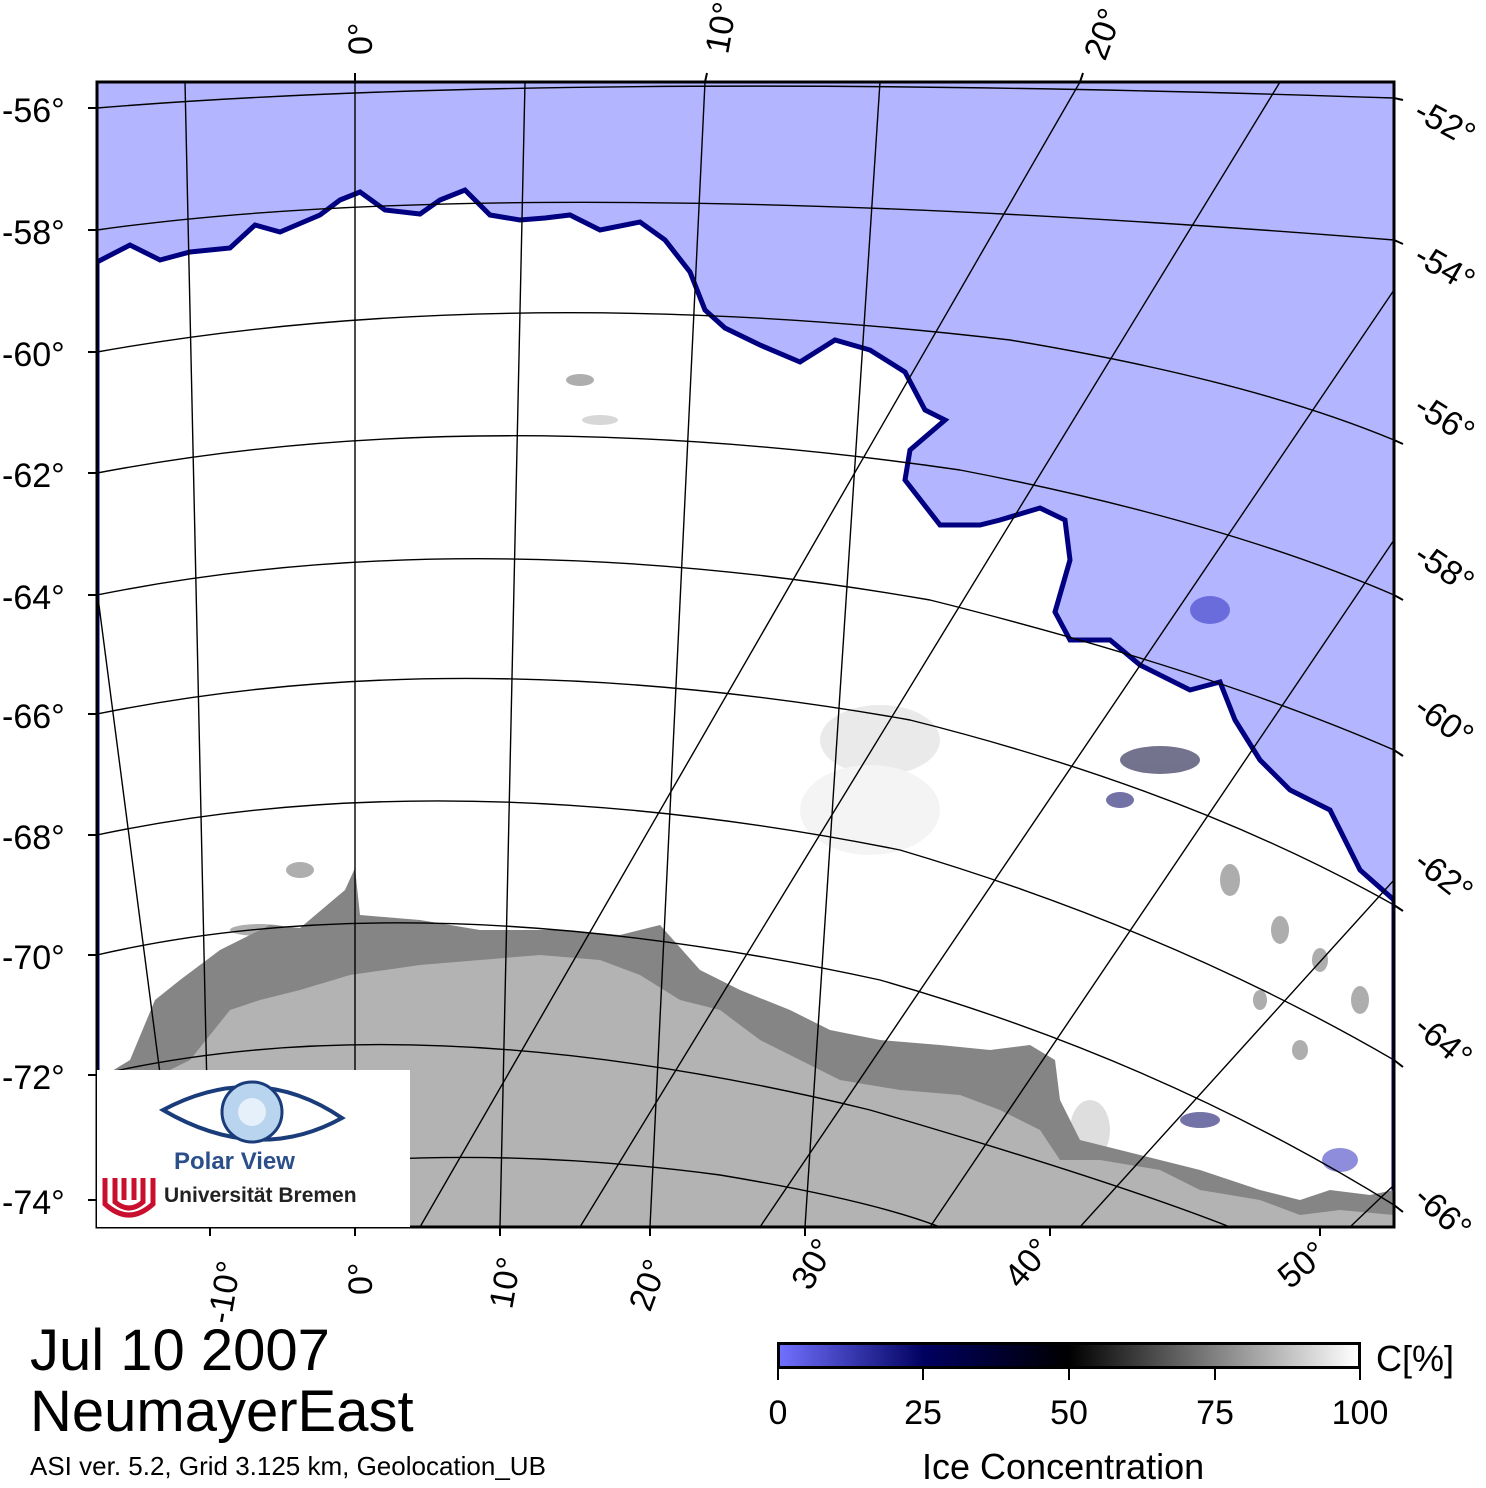  What do you see at coordinates (234, 1161) in the screenshot?
I see `logo-name: Polar View` at bounding box center [234, 1161].